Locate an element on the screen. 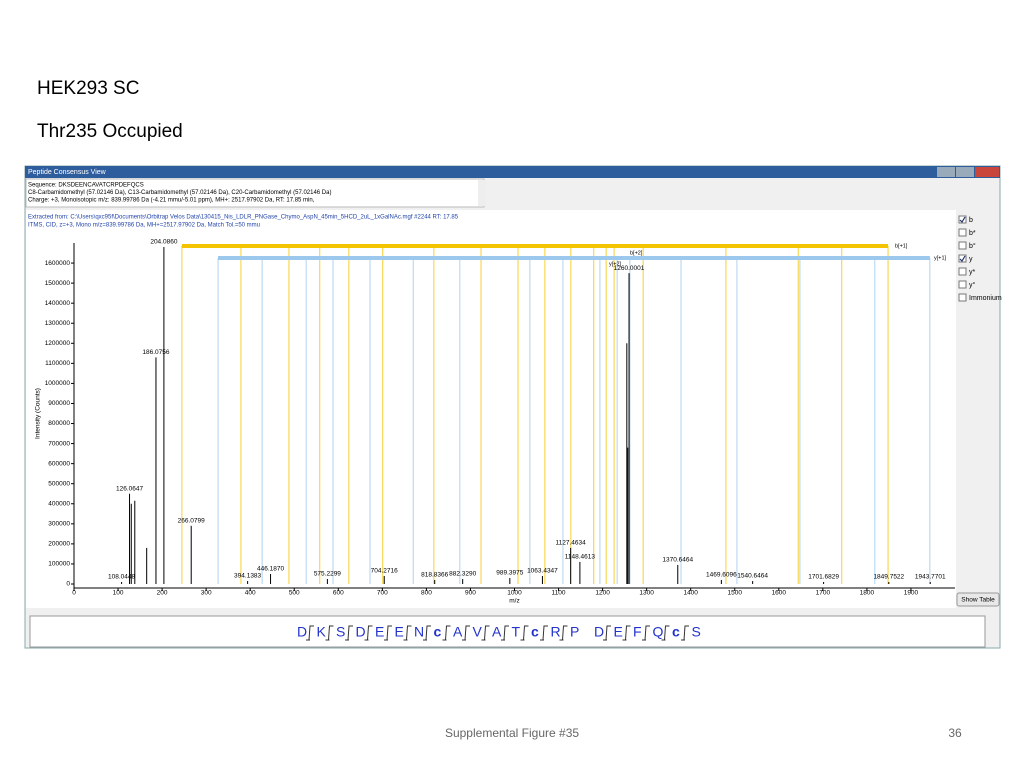 Image resolution: width=1024 pixels, height=773 pixels. residue: F is located at coordinates (637, 632).